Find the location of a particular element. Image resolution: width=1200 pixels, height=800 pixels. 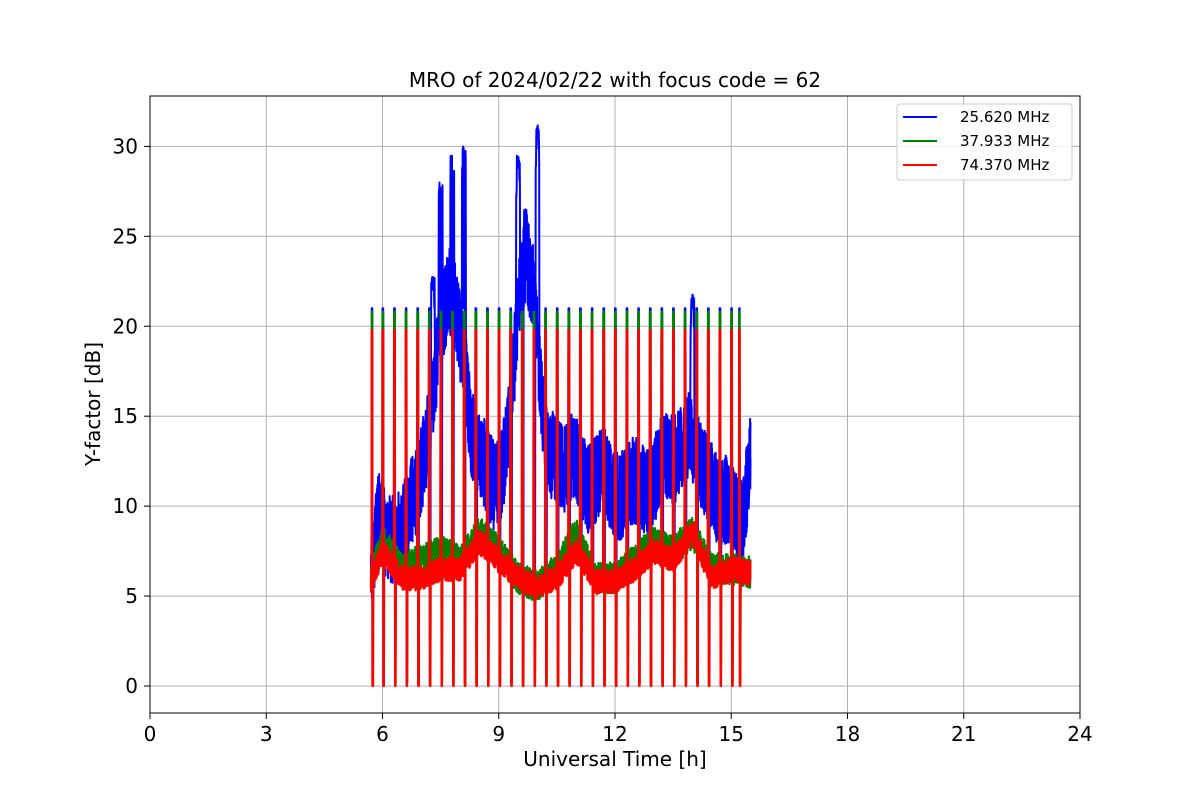

y-tick-label: 20 is located at coordinates (125, 326).